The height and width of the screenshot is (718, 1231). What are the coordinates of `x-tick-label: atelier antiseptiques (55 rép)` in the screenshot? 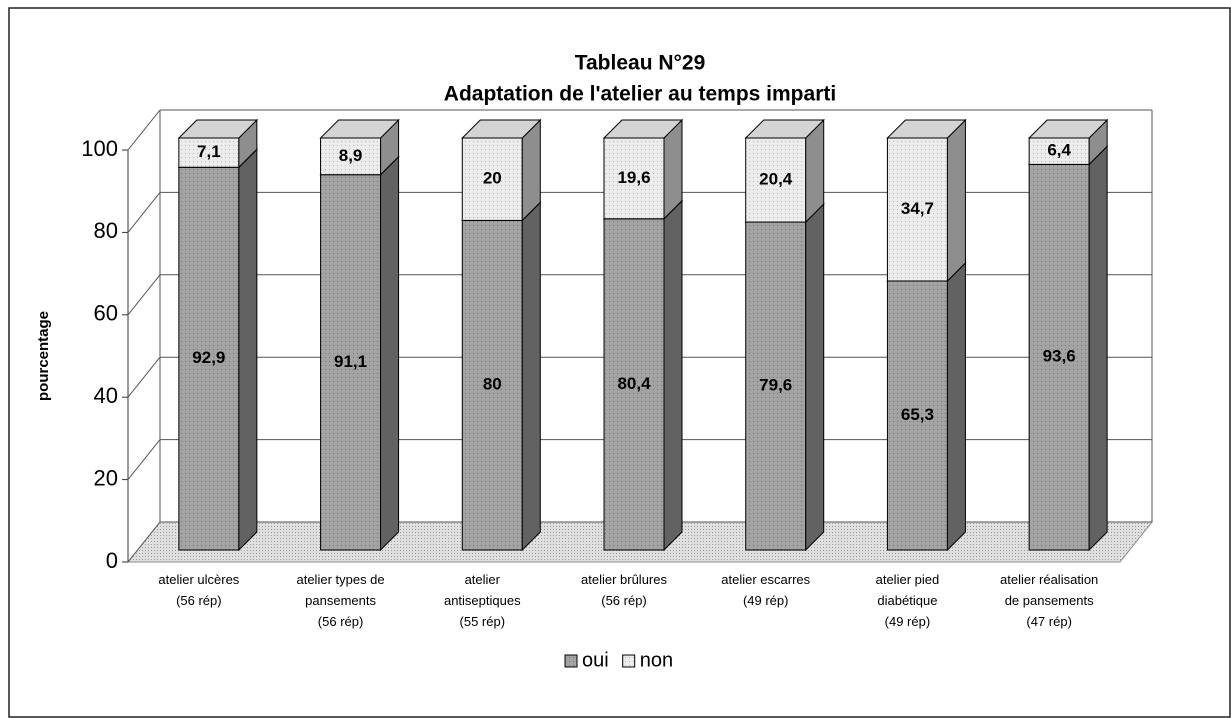 It's located at (482, 600).